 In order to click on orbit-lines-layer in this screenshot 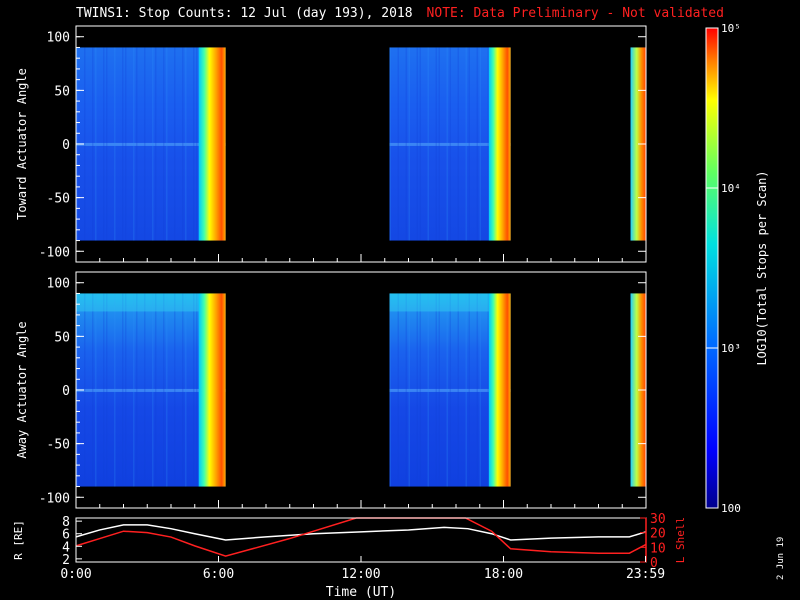, I will do `click(361, 537)`.